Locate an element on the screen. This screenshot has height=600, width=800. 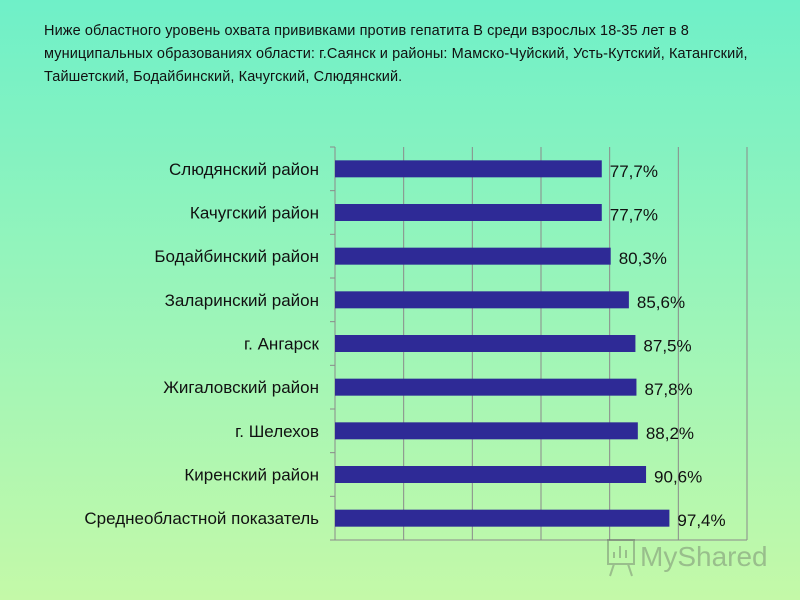
watermark-text: MyShared is located at coordinates (704, 556).